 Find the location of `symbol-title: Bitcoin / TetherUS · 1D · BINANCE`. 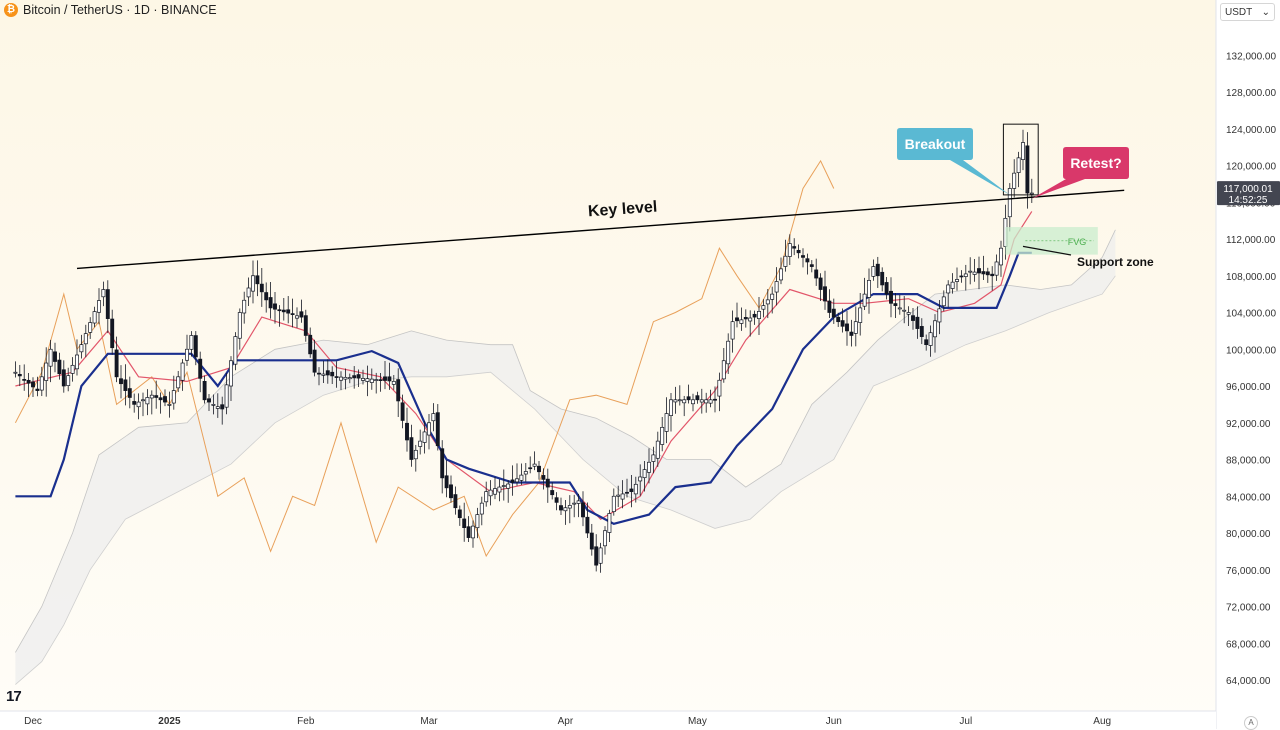

symbol-title: Bitcoin / TetherUS · 1D · BINANCE is located at coordinates (120, 10).